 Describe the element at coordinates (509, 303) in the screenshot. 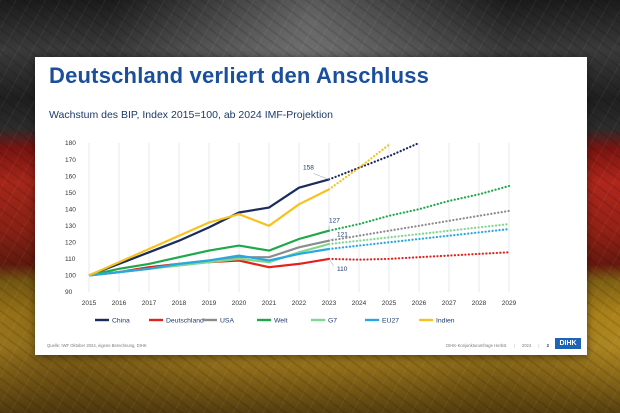

I see `x-tick-label: 2029` at that location.